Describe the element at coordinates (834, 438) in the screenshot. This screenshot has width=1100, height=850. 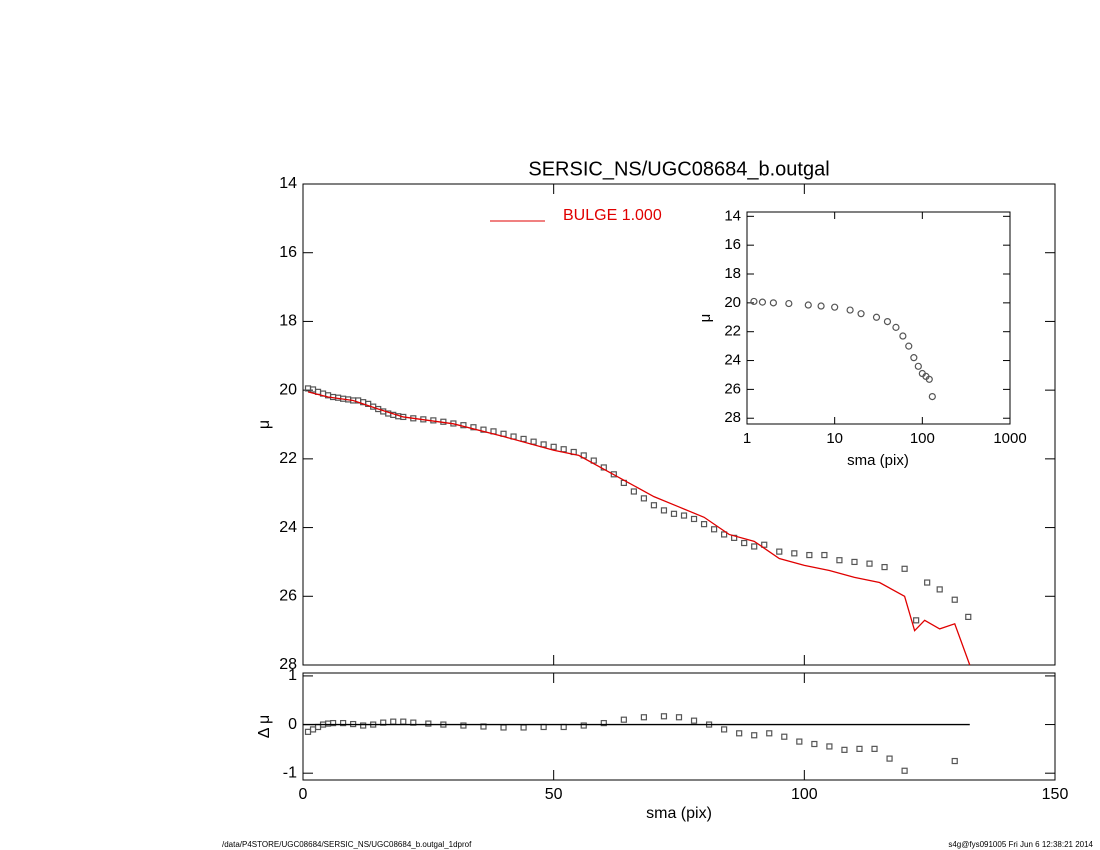
I see `x-tick-label: 10` at that location.